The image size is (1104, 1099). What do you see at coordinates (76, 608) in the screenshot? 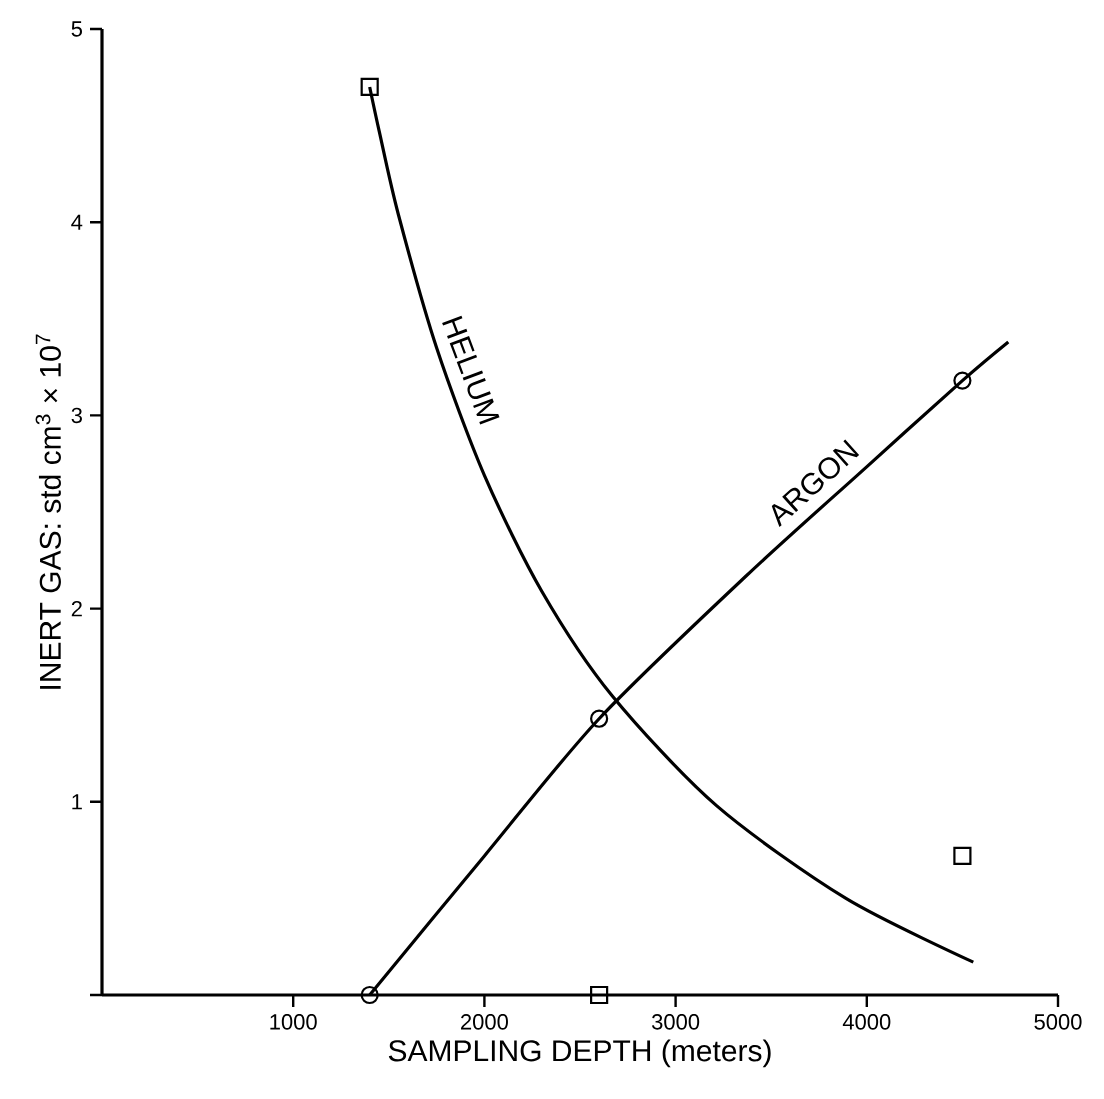
I see `y-tick-label: 2` at bounding box center [76, 608].